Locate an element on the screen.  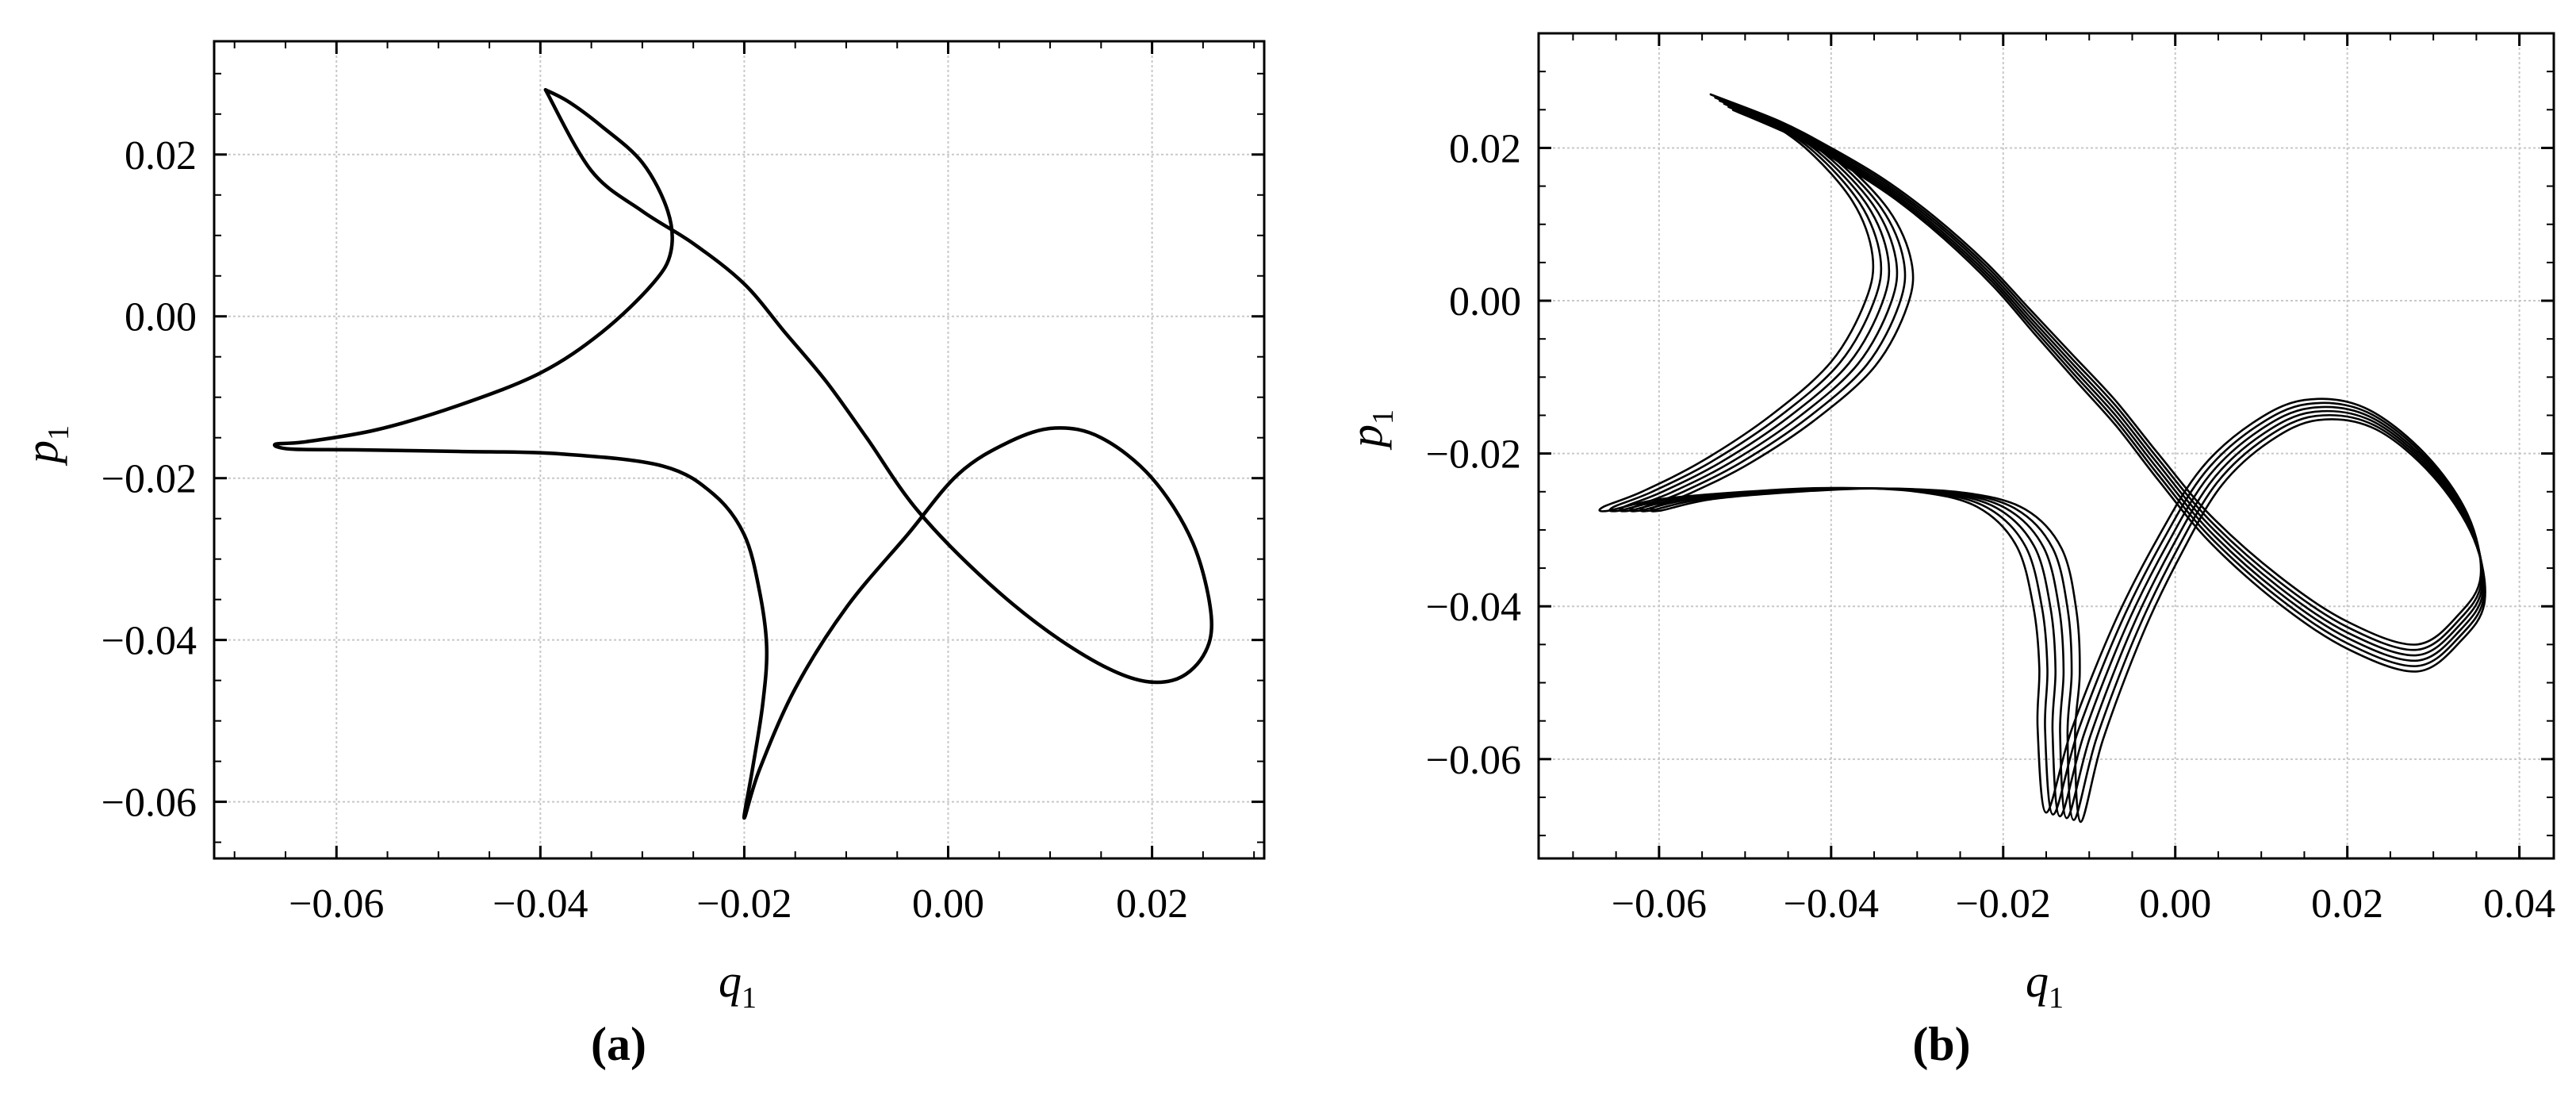
panel-b-xlabel-main: q is located at coordinates (2038, 981).